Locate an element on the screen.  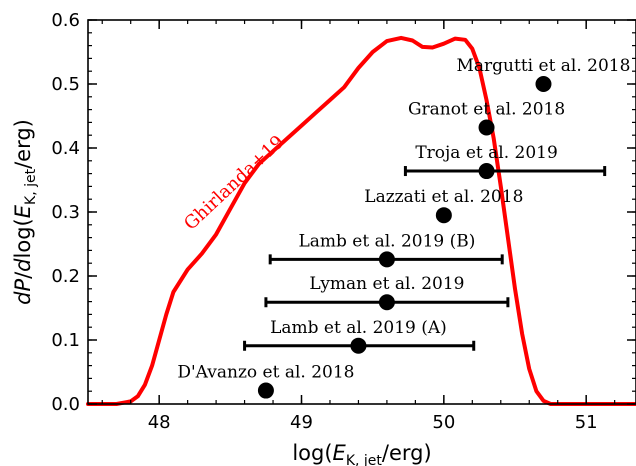
data-label: Lamb et al. 2019 (A) is located at coordinates (358, 328).